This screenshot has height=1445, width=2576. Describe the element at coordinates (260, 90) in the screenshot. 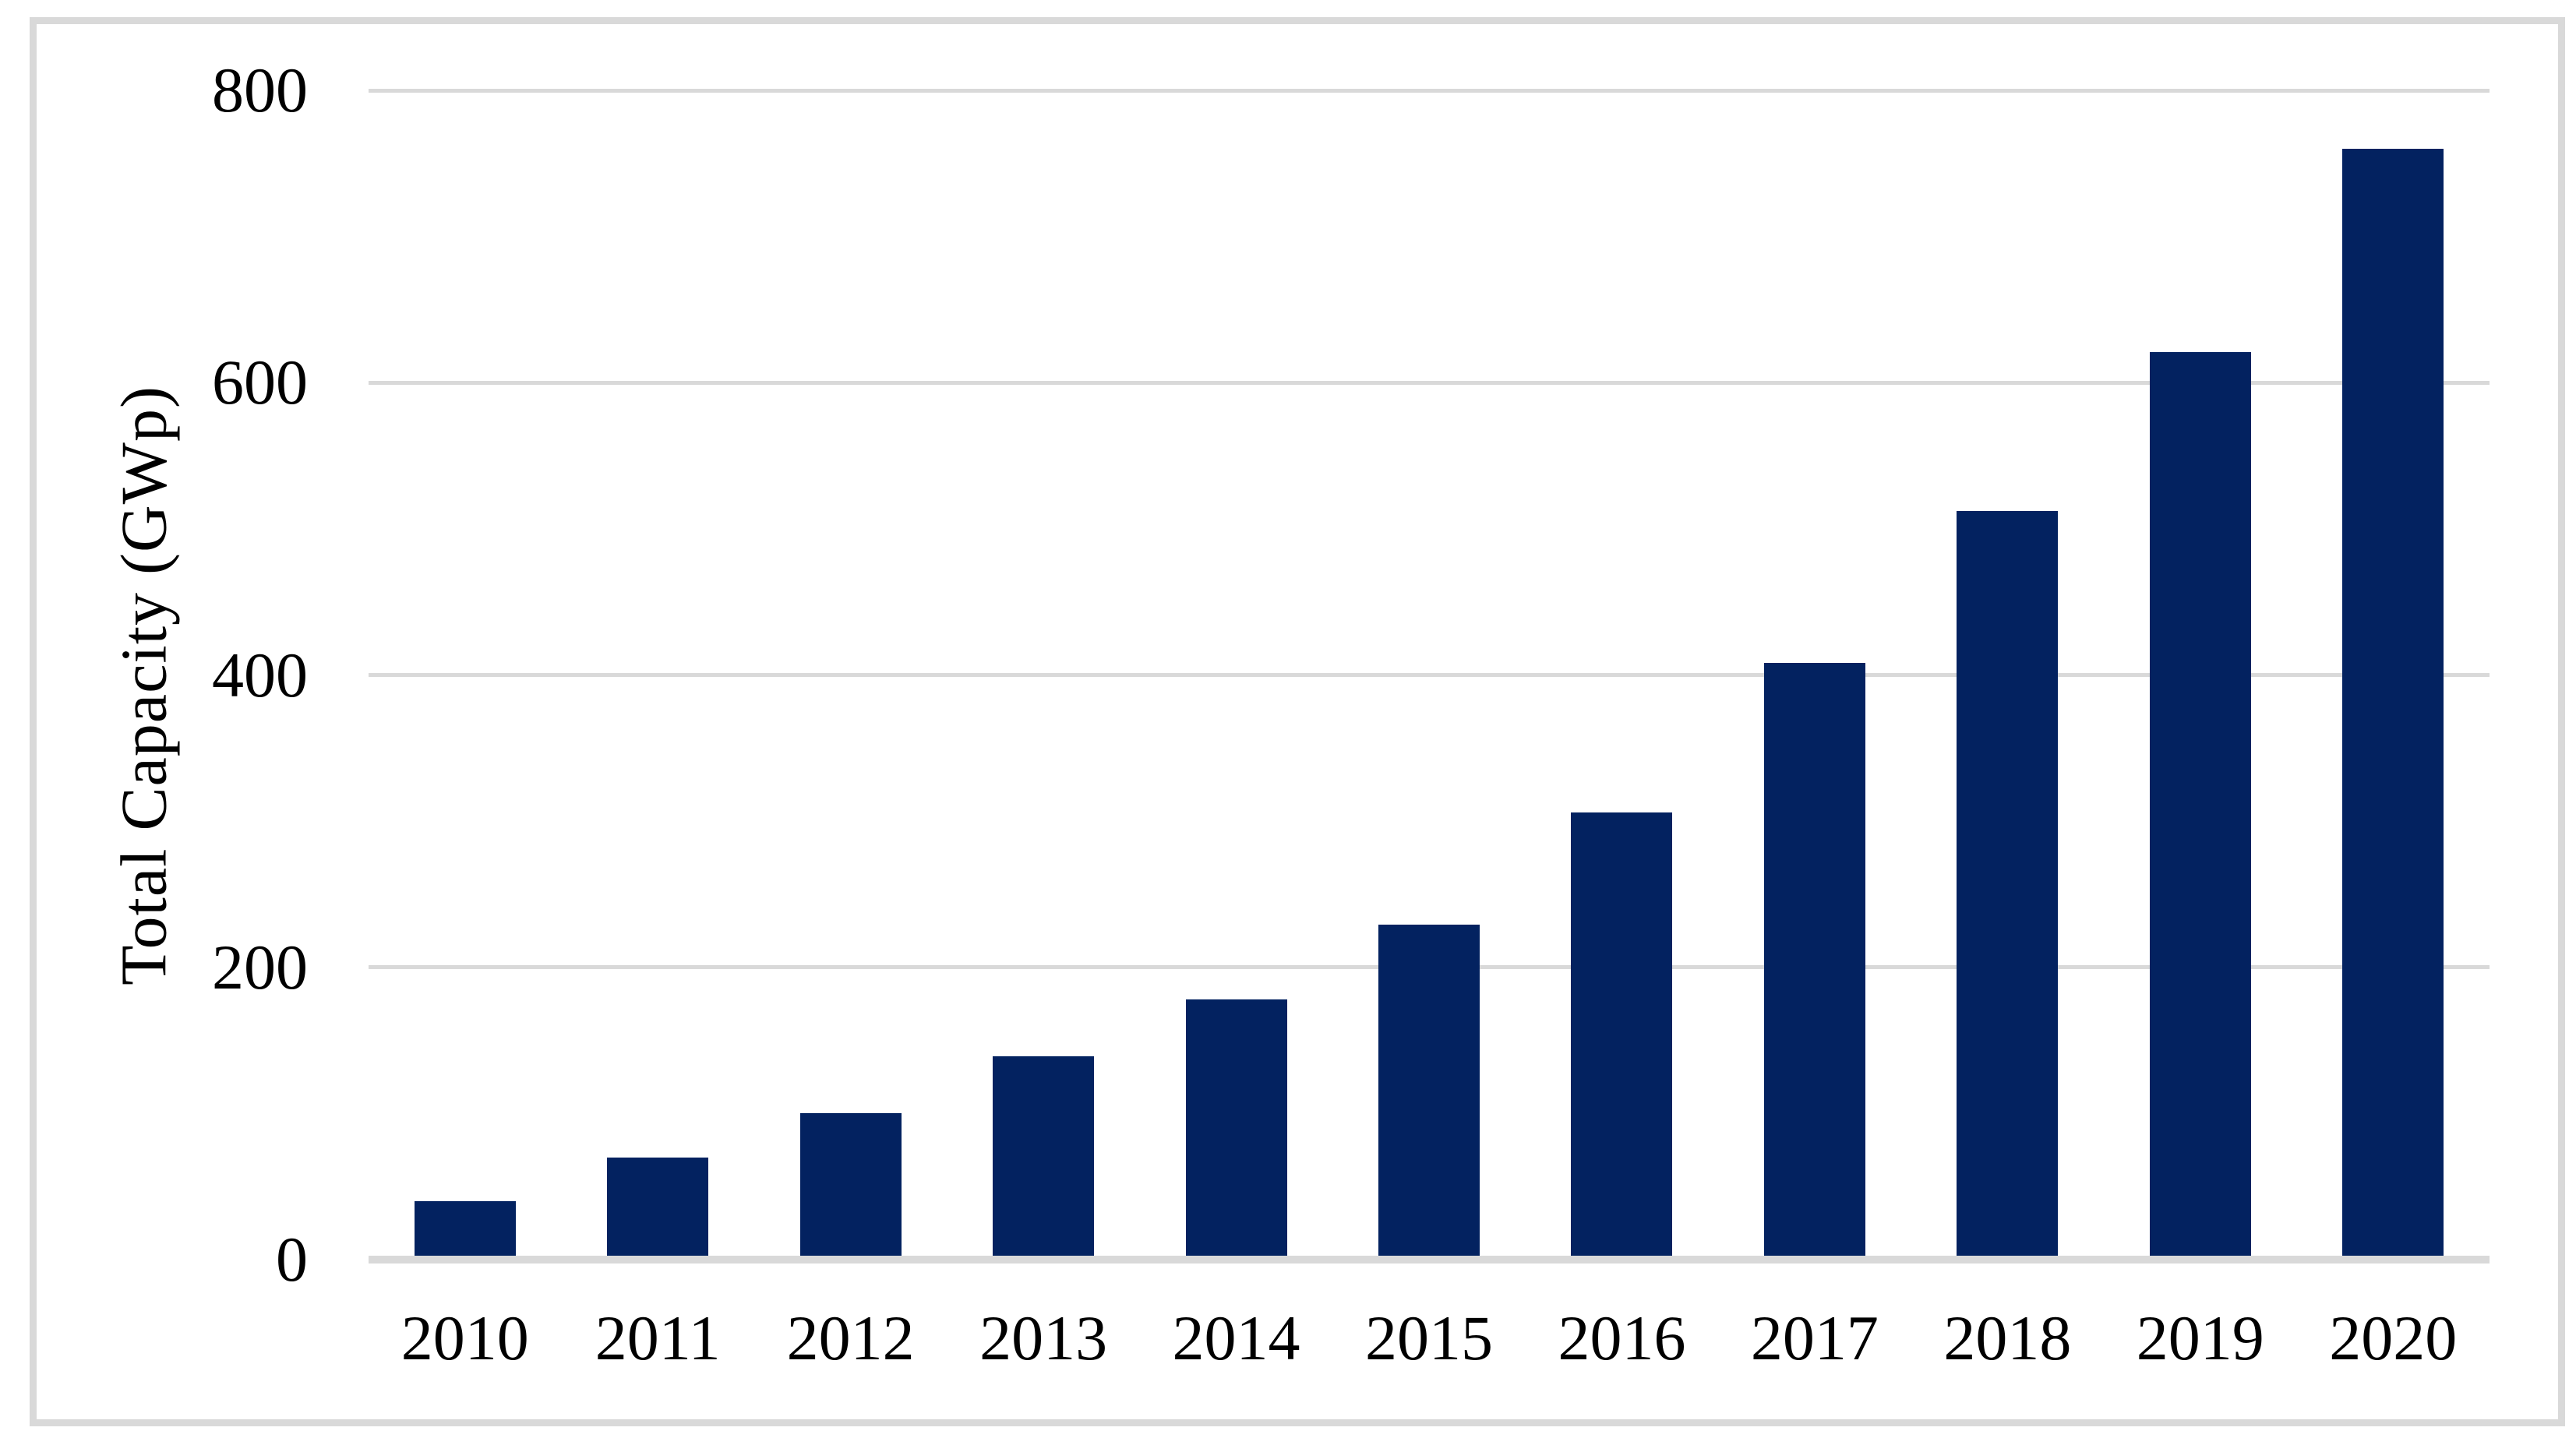

I see `y-tick-label-800: 800` at that location.